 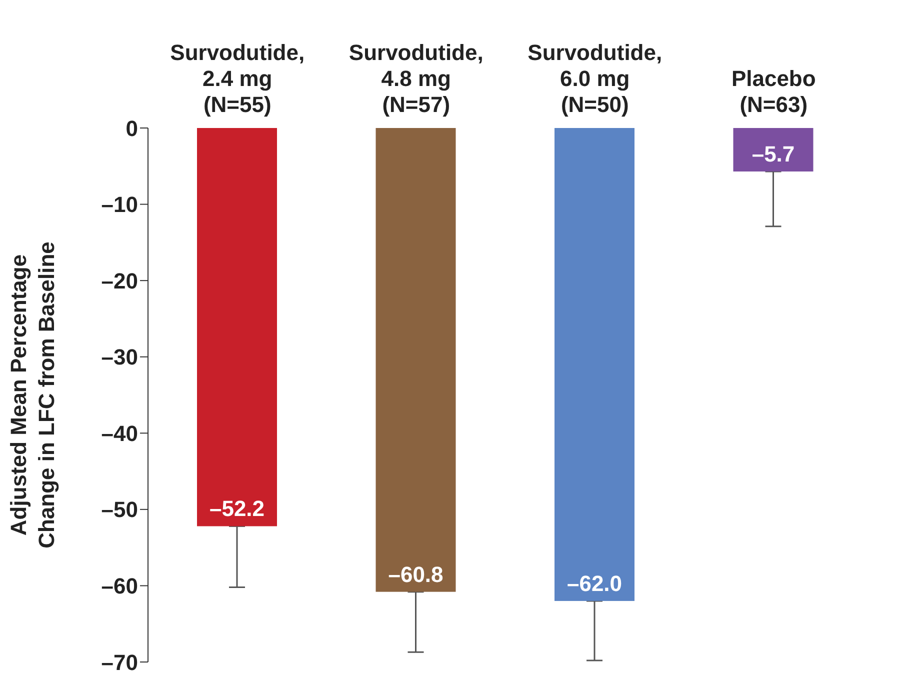 I want to click on data-label: –60.8, so click(x=416, y=574).